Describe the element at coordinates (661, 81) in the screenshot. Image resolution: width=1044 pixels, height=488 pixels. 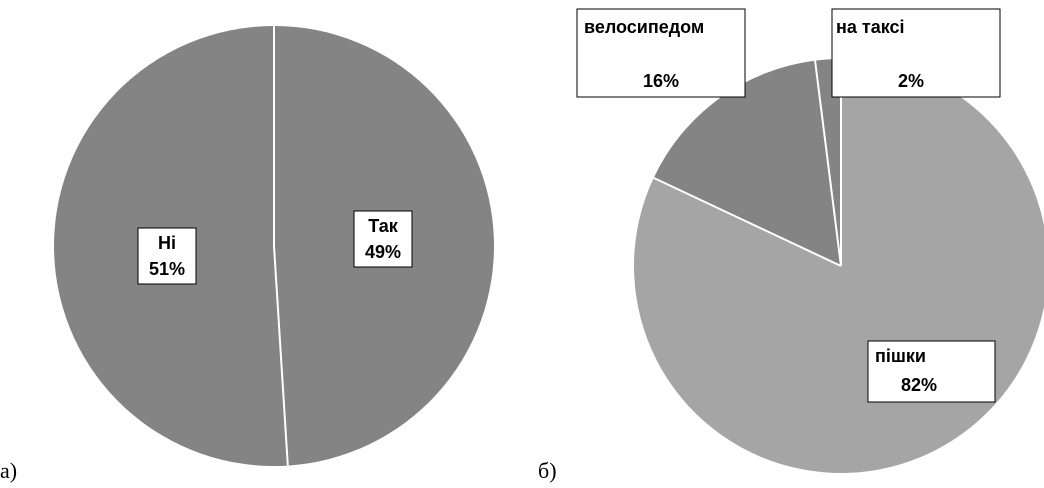
I see `slice-label-velosypedom-value: 16%` at that location.